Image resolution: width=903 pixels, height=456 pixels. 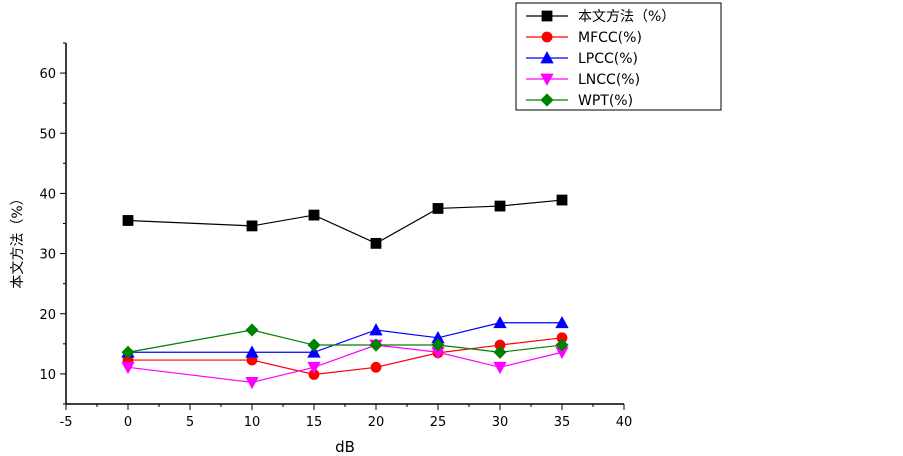 What do you see at coordinates (47, 315) in the screenshot?
I see `y-tick-label: 20` at bounding box center [47, 315].